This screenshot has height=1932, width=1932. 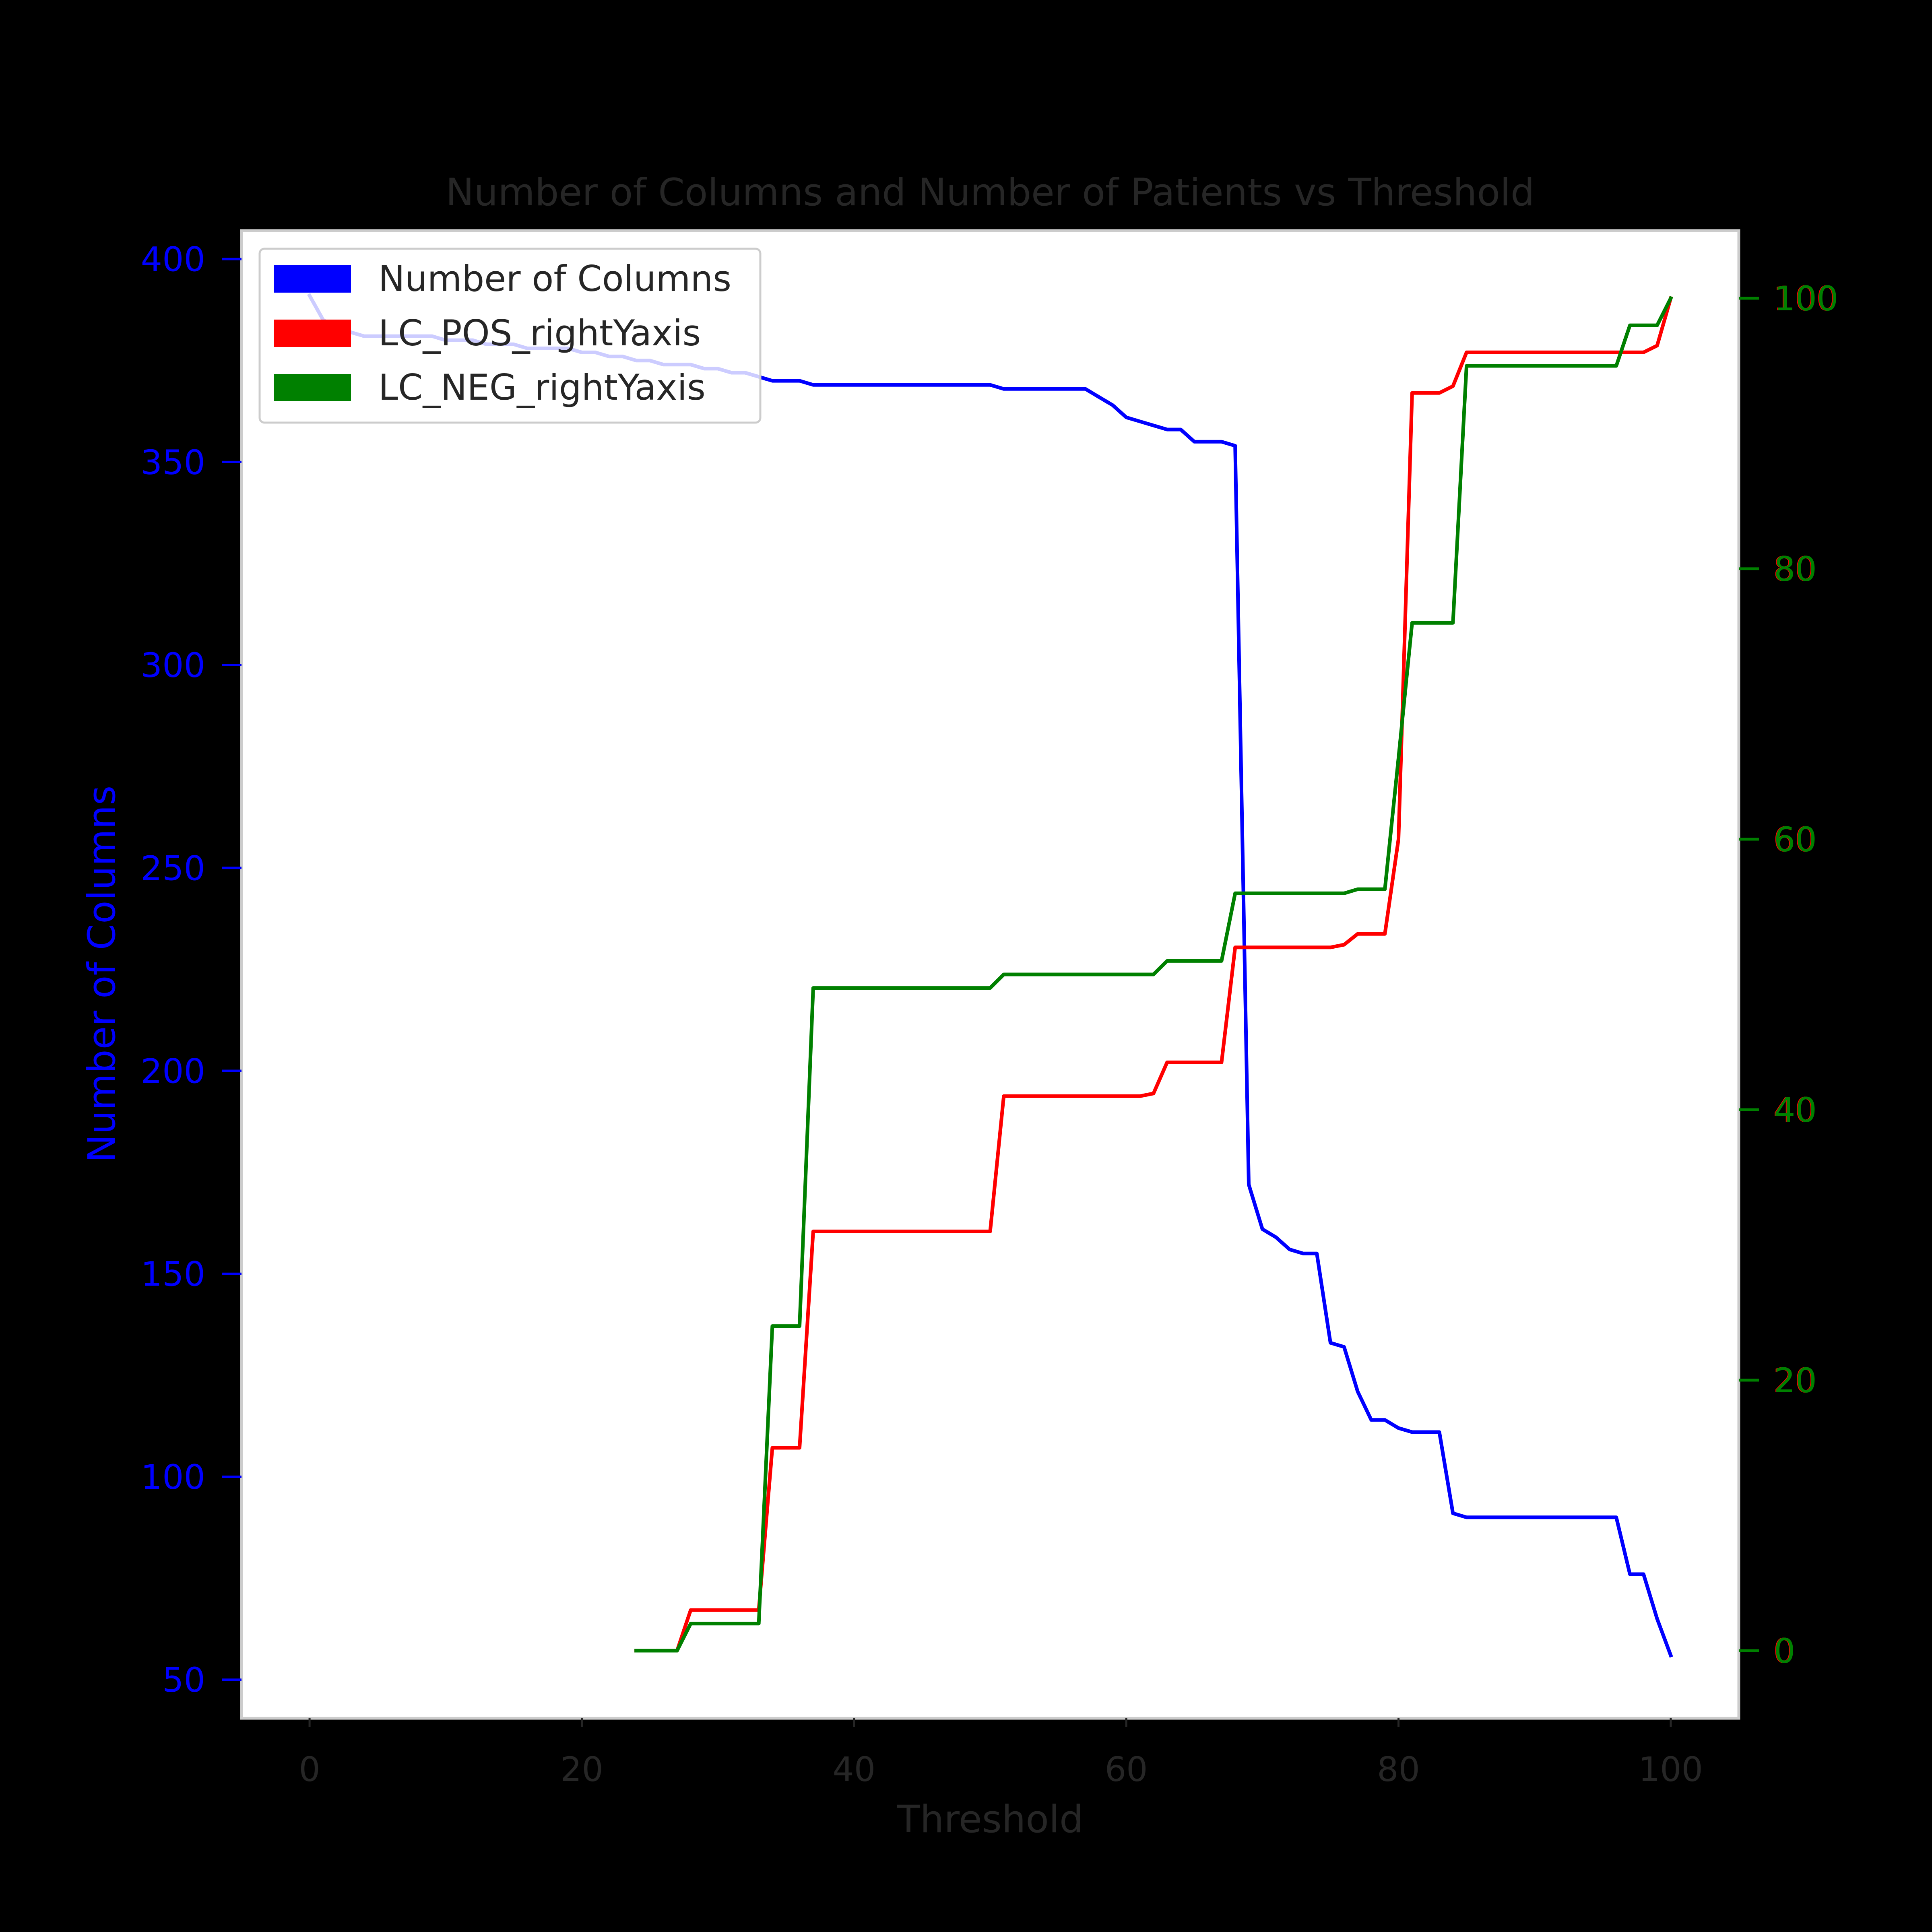 What do you see at coordinates (539, 333) in the screenshot?
I see `legend-label: LC_POS_rightYaxis` at bounding box center [539, 333].